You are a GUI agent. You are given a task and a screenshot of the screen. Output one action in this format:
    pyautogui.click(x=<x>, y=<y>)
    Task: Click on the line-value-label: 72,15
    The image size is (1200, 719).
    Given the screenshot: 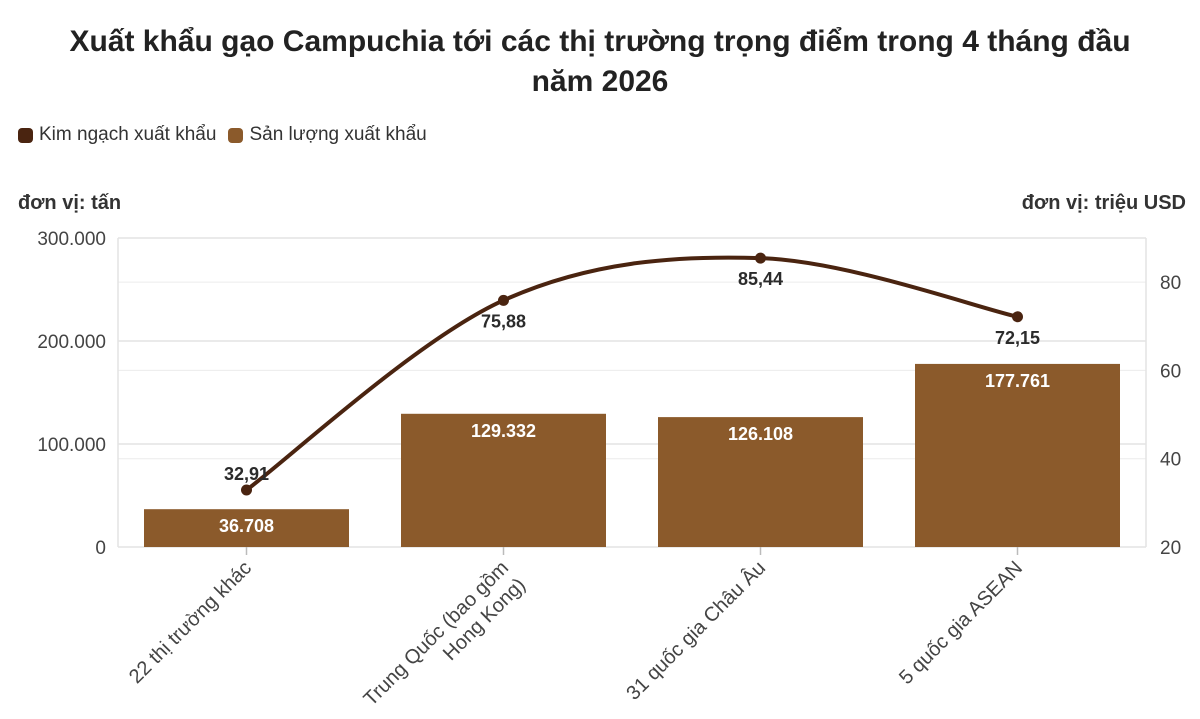 What is the action you would take?
    pyautogui.click(x=1017, y=338)
    